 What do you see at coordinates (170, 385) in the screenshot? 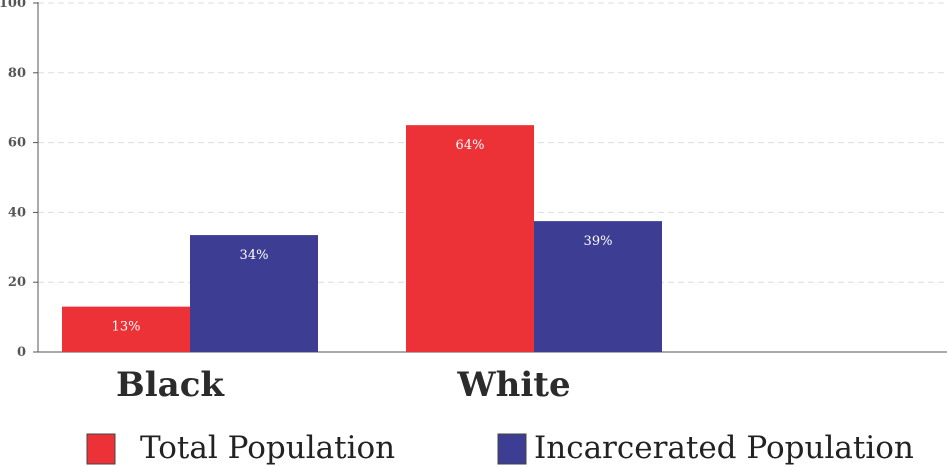
I see `category-label-black: Black` at bounding box center [170, 385].